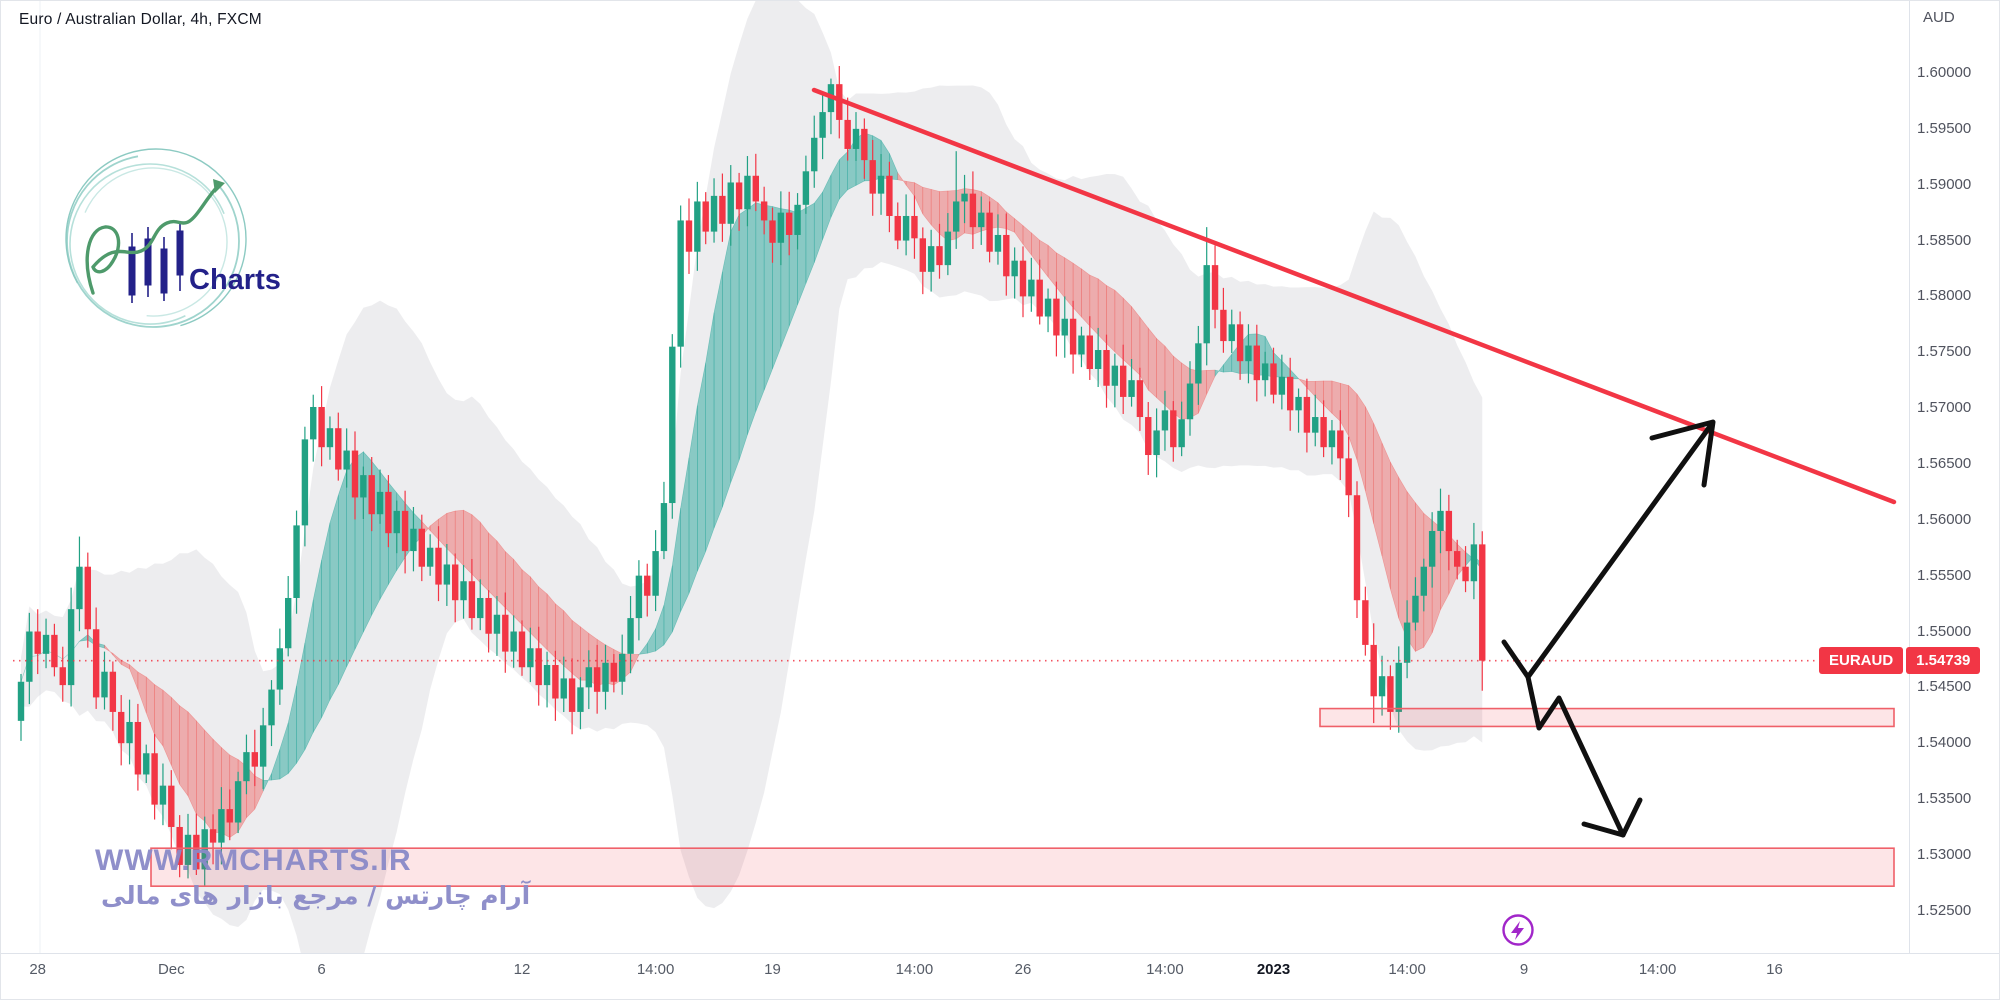  I want to click on current-price-label: EURAUD 1.54739, so click(1900, 661).